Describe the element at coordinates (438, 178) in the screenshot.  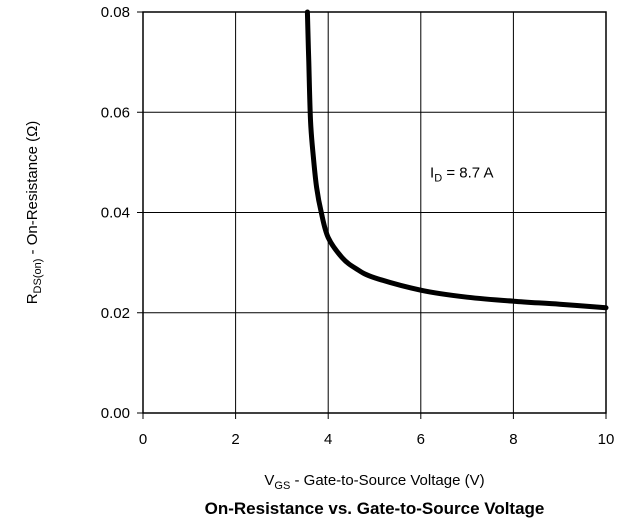
I see `annotation-sub: D` at that location.